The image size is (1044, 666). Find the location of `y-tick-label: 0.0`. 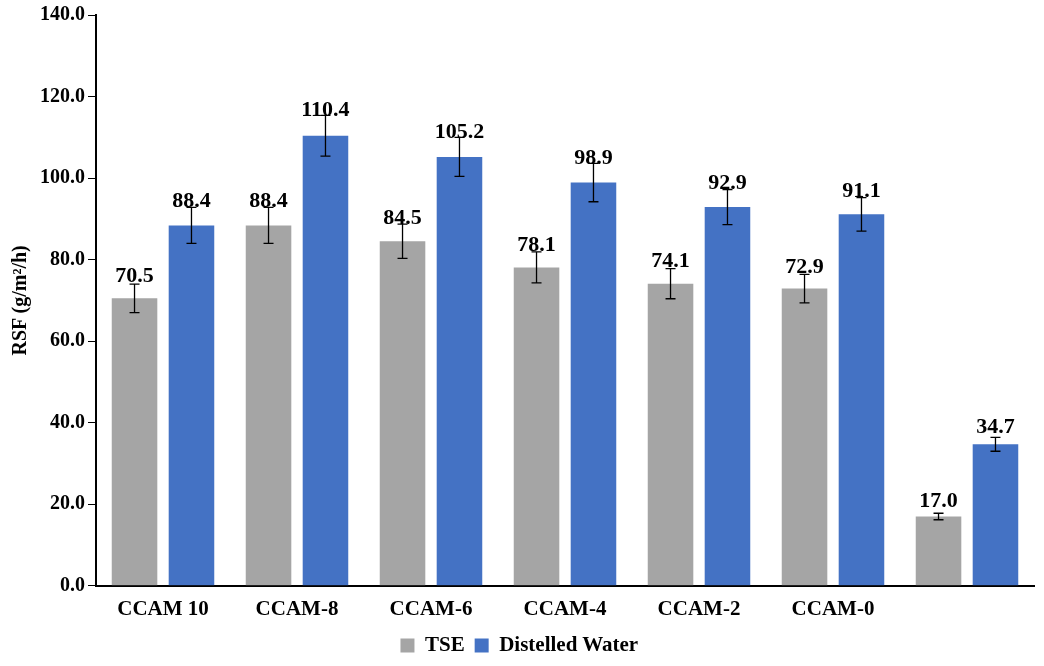

y-tick-label: 0.0 is located at coordinates (72, 583).